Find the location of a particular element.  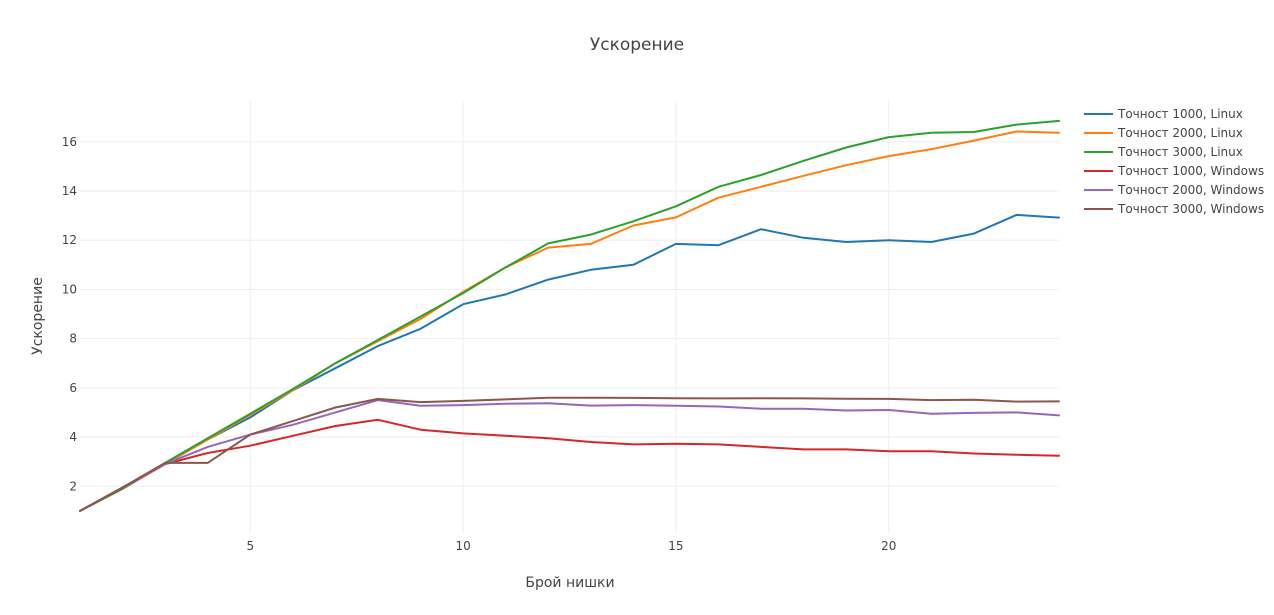

x-tick-label: 15 is located at coordinates (675, 546).